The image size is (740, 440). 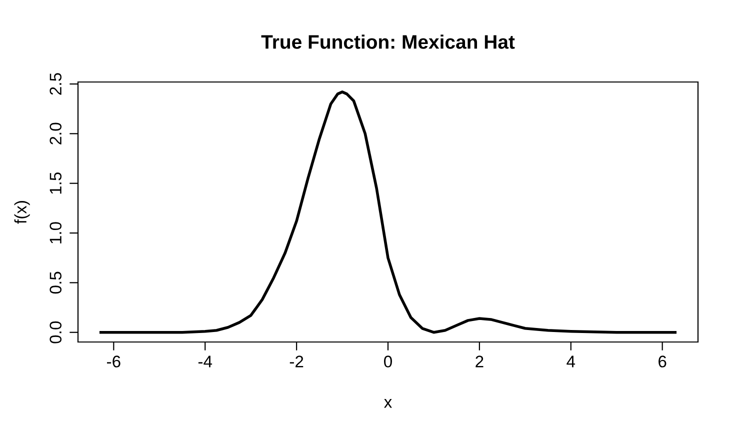 I want to click on x-tick-label: -4, so click(x=205, y=362).